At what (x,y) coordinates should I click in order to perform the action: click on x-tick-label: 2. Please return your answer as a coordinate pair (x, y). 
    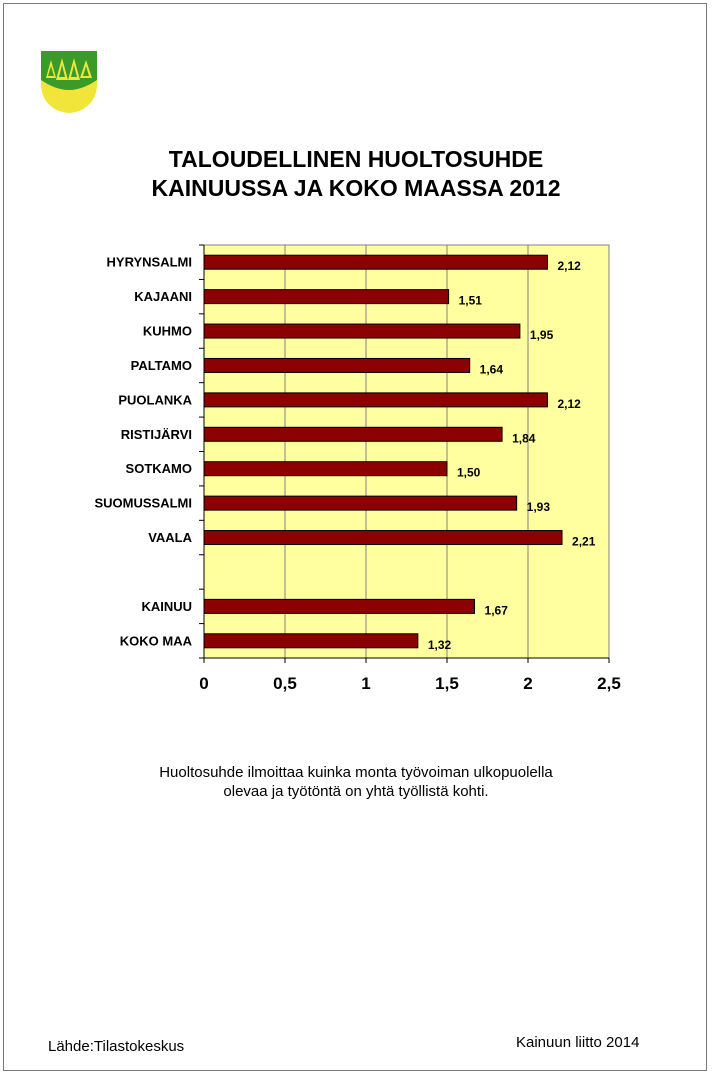
    Looking at the image, I should click on (527, 683).